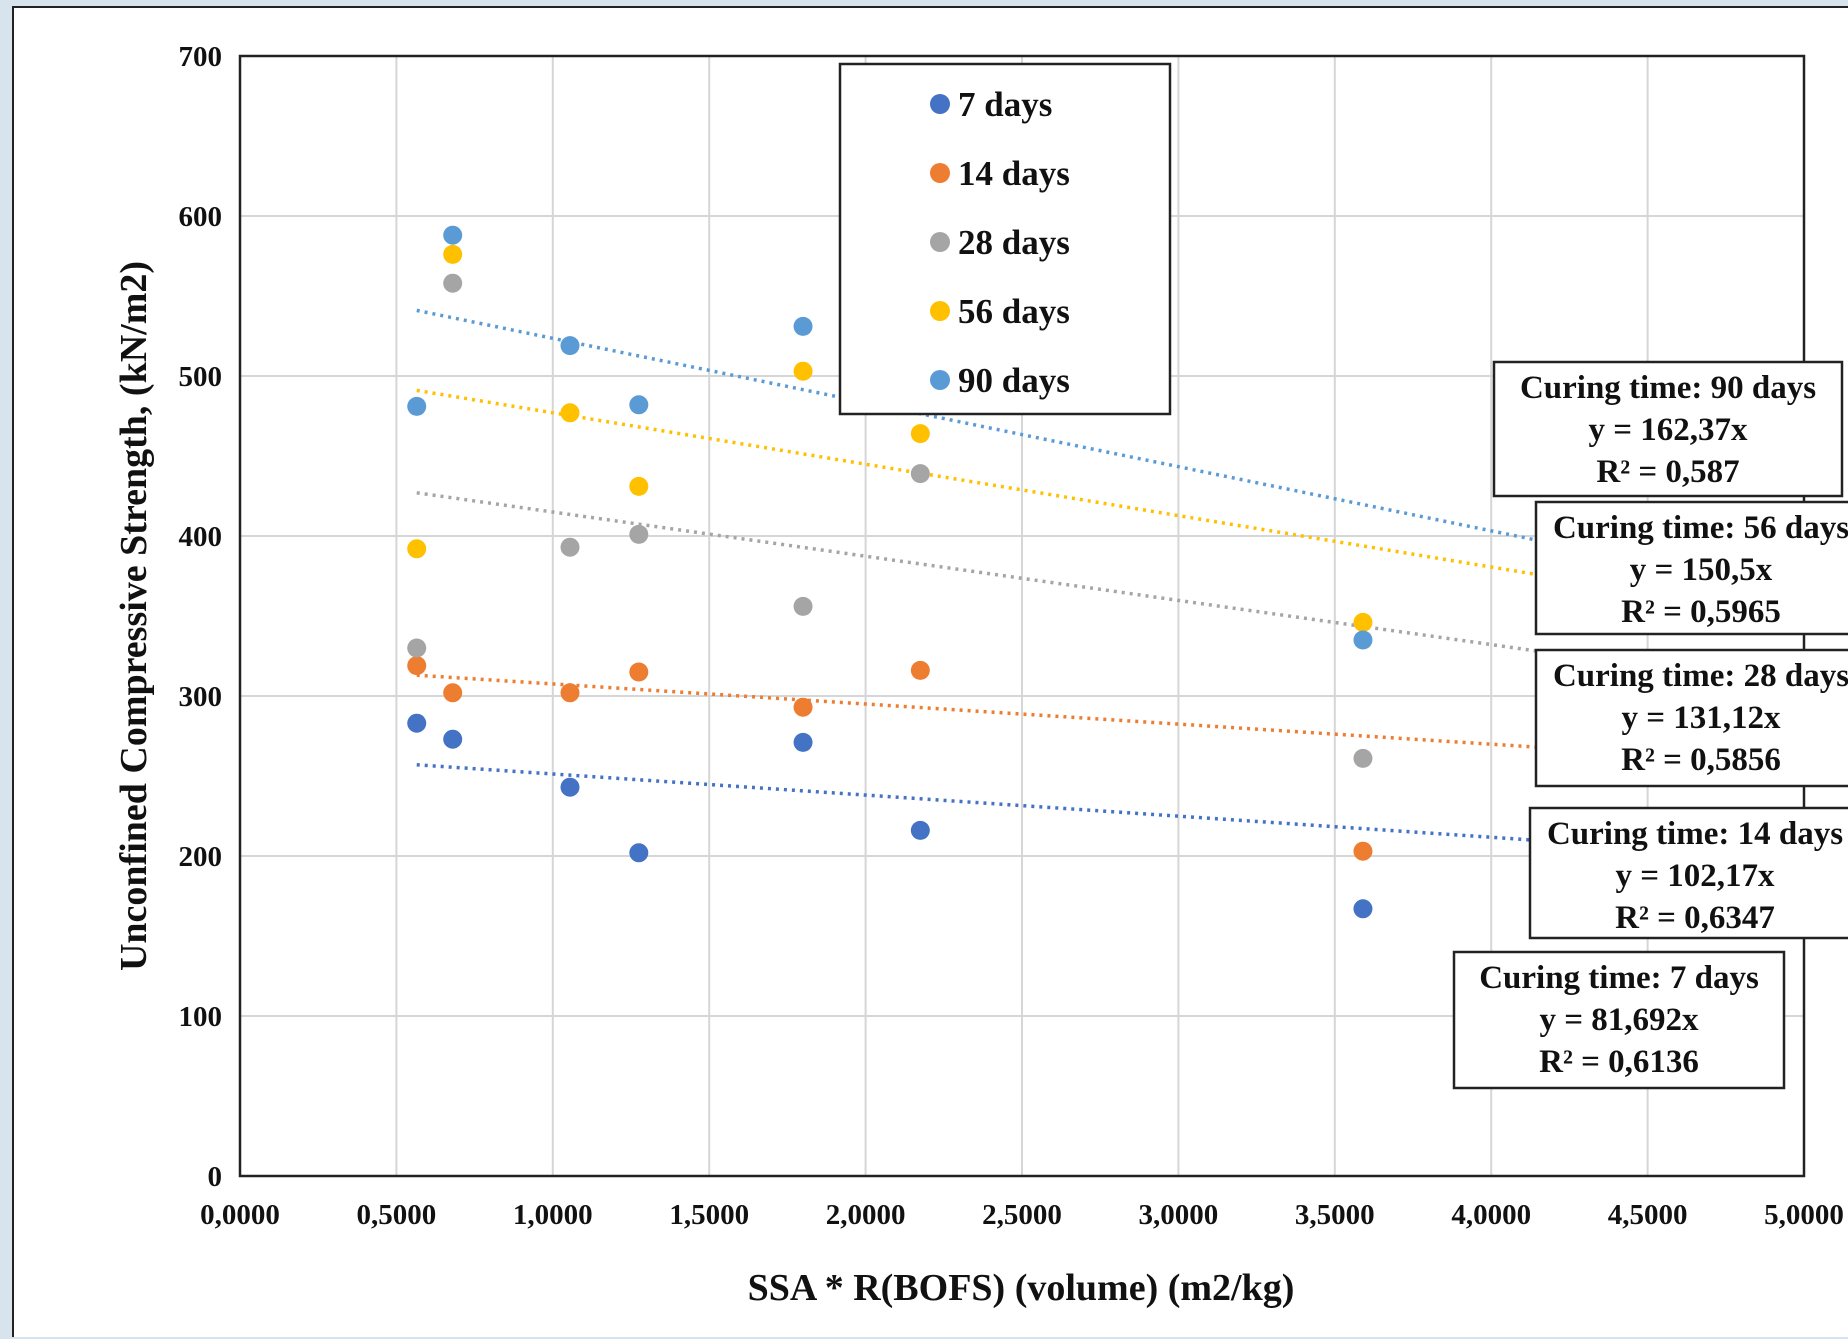 This screenshot has height=1339, width=1848. What do you see at coordinates (201, 537) in the screenshot?
I see `y-tick-label: 400` at bounding box center [201, 537].